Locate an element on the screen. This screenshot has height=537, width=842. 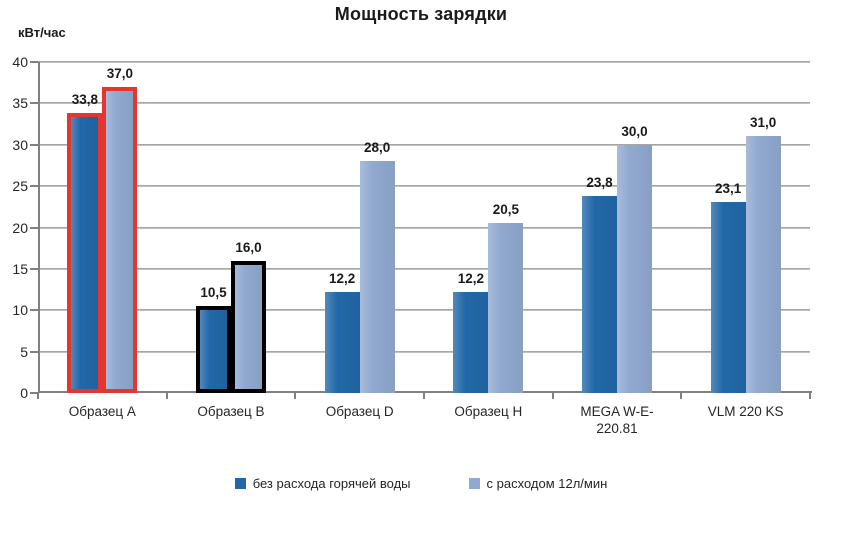
bar-value-label: 20,5 is located at coordinates (505, 210).